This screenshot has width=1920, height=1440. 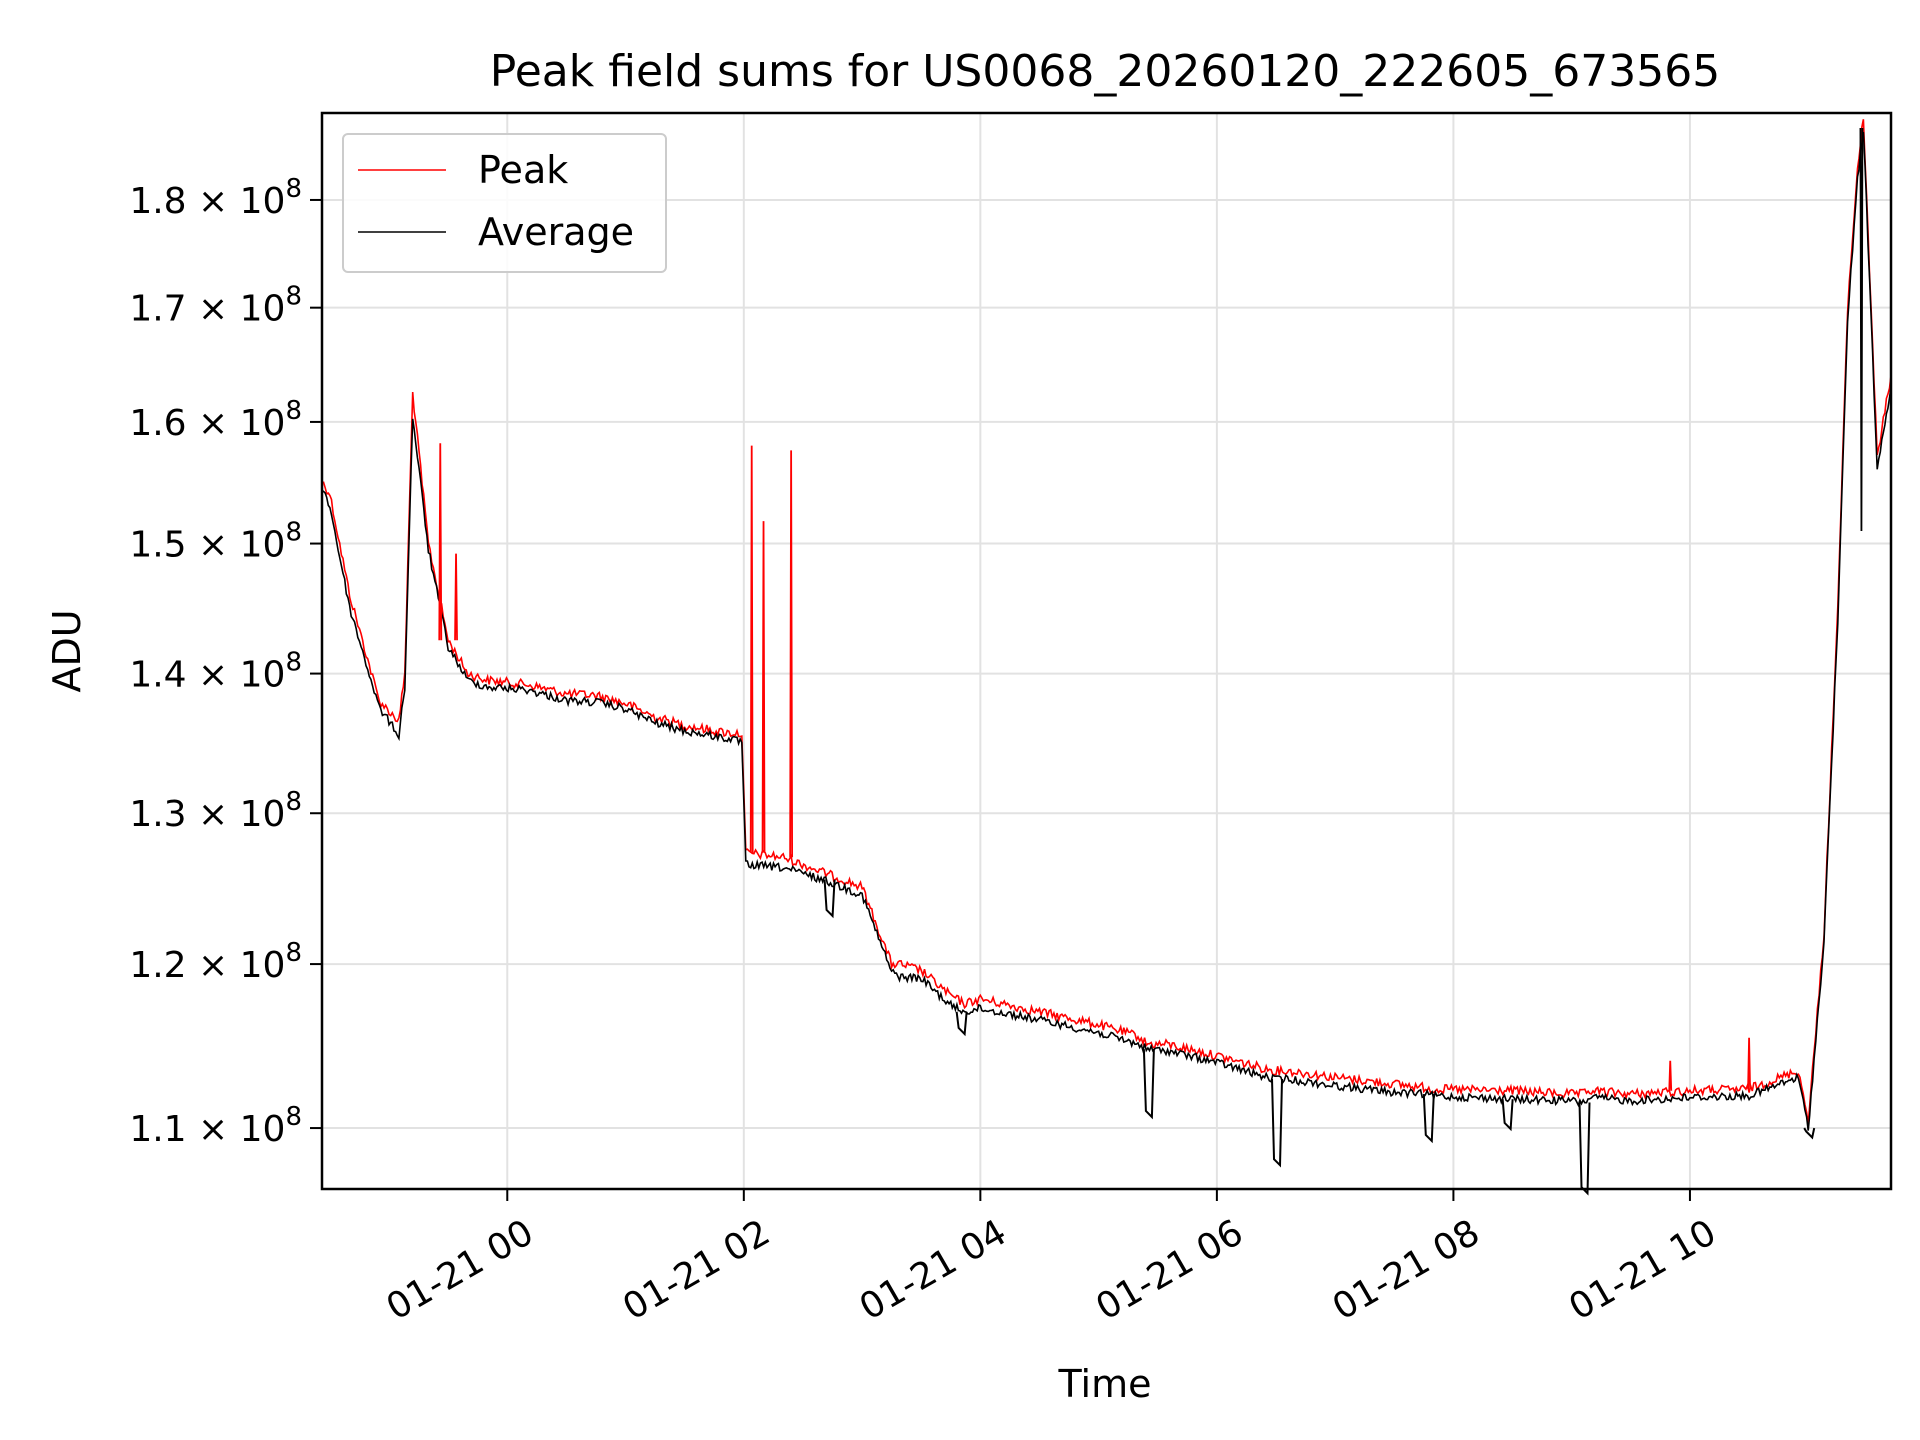 What do you see at coordinates (215, 811) in the screenshot?
I see `y-tick-label: 1.3 × 108` at bounding box center [215, 811].